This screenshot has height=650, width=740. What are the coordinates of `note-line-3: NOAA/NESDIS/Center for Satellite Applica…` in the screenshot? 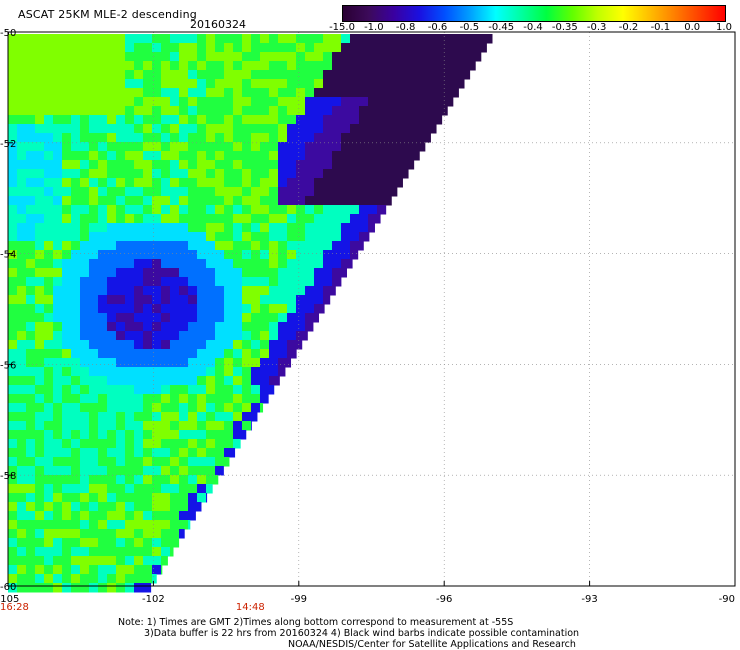 It's located at (432, 644).